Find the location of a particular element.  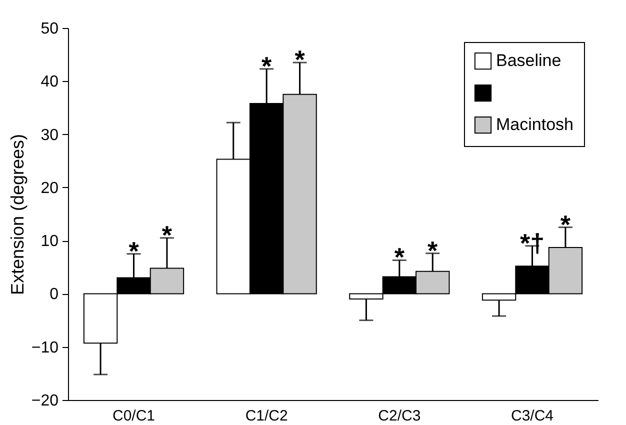

y-axis-title: Extension (degrees) is located at coordinates (17, 215).